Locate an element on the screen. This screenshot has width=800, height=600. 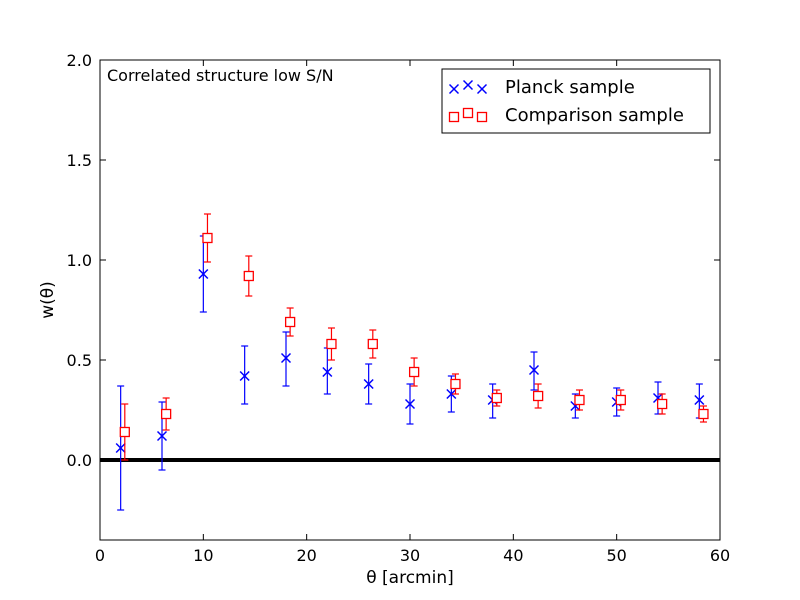
y-tick-label: 1.5 is located at coordinates (79, 160).